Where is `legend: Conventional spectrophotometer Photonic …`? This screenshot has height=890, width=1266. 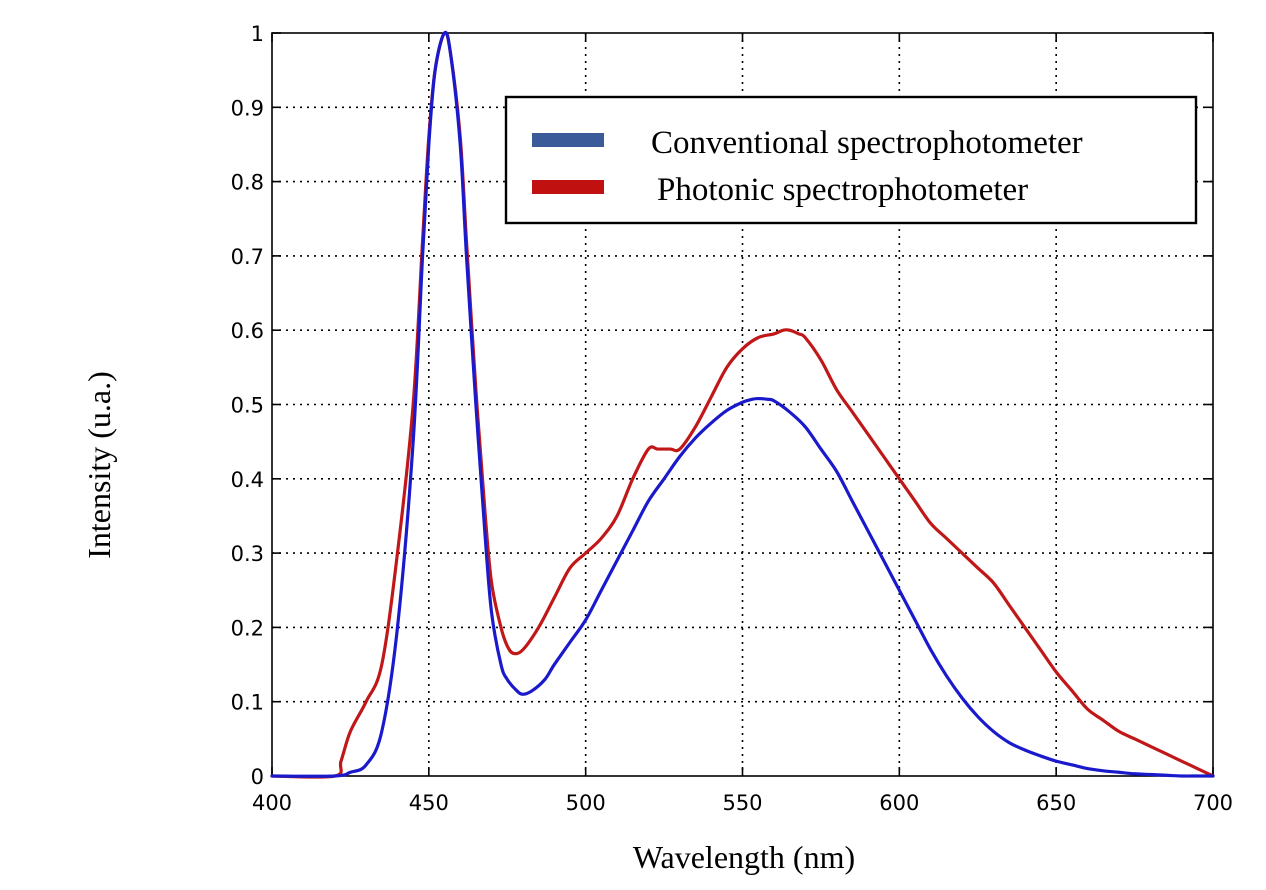
legend: Conventional spectrophotometer Photonic … is located at coordinates (851, 160).